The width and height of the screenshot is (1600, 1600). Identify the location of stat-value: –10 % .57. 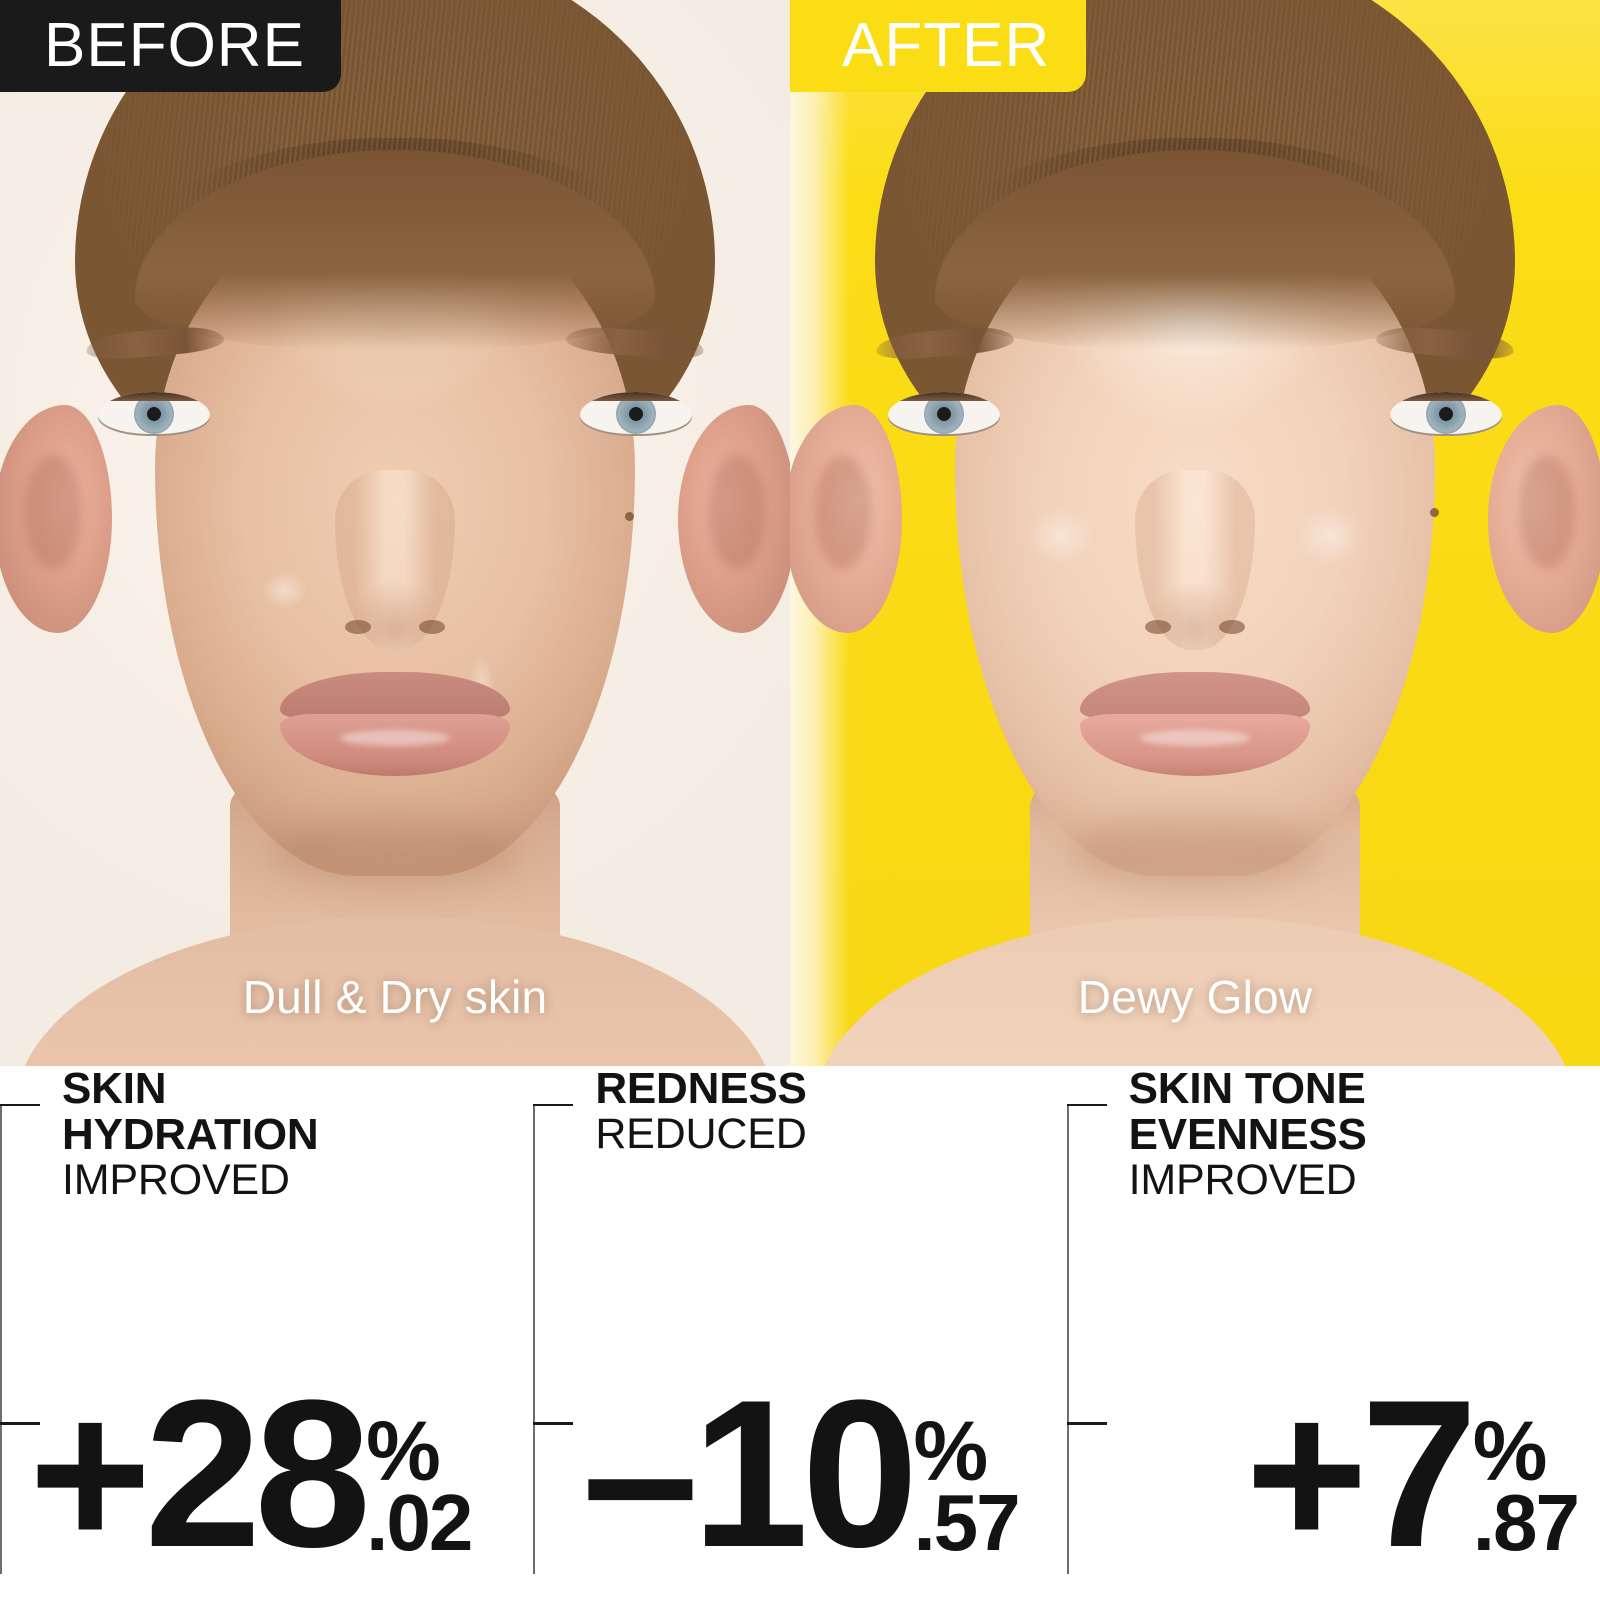
(801, 1473).